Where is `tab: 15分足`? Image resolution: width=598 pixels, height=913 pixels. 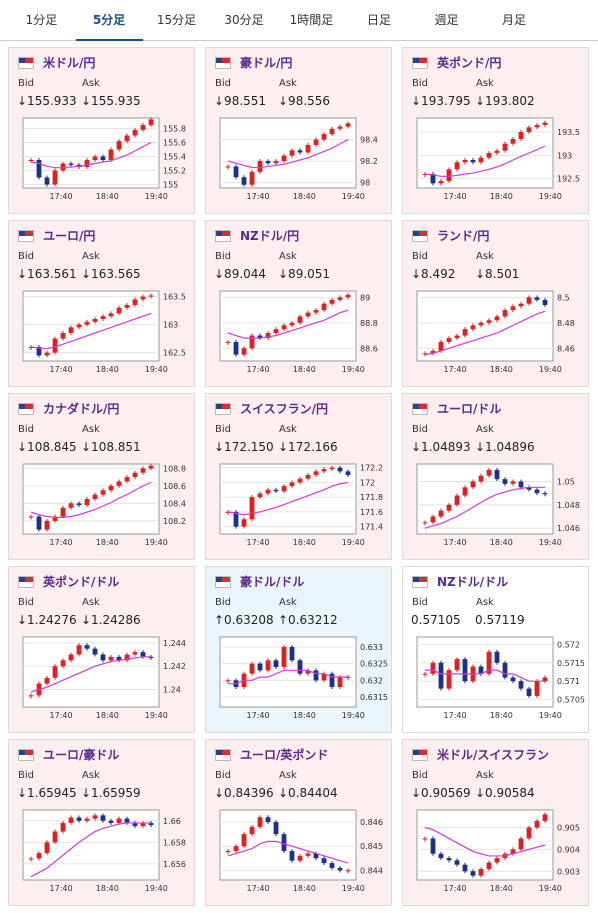 tab: 15分足 is located at coordinates (176, 20).